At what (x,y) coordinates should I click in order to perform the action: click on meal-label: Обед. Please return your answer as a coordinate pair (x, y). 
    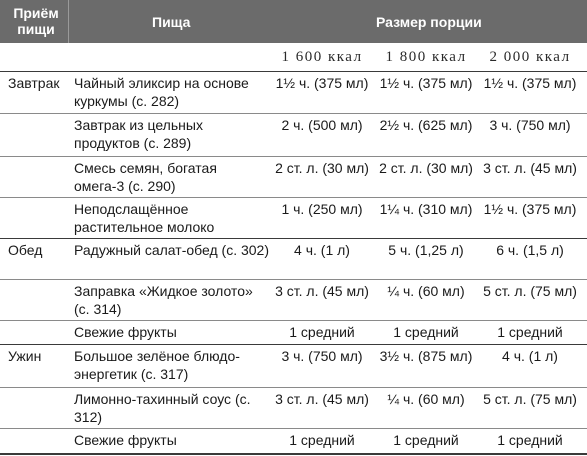
    Looking at the image, I should click on (25, 250).